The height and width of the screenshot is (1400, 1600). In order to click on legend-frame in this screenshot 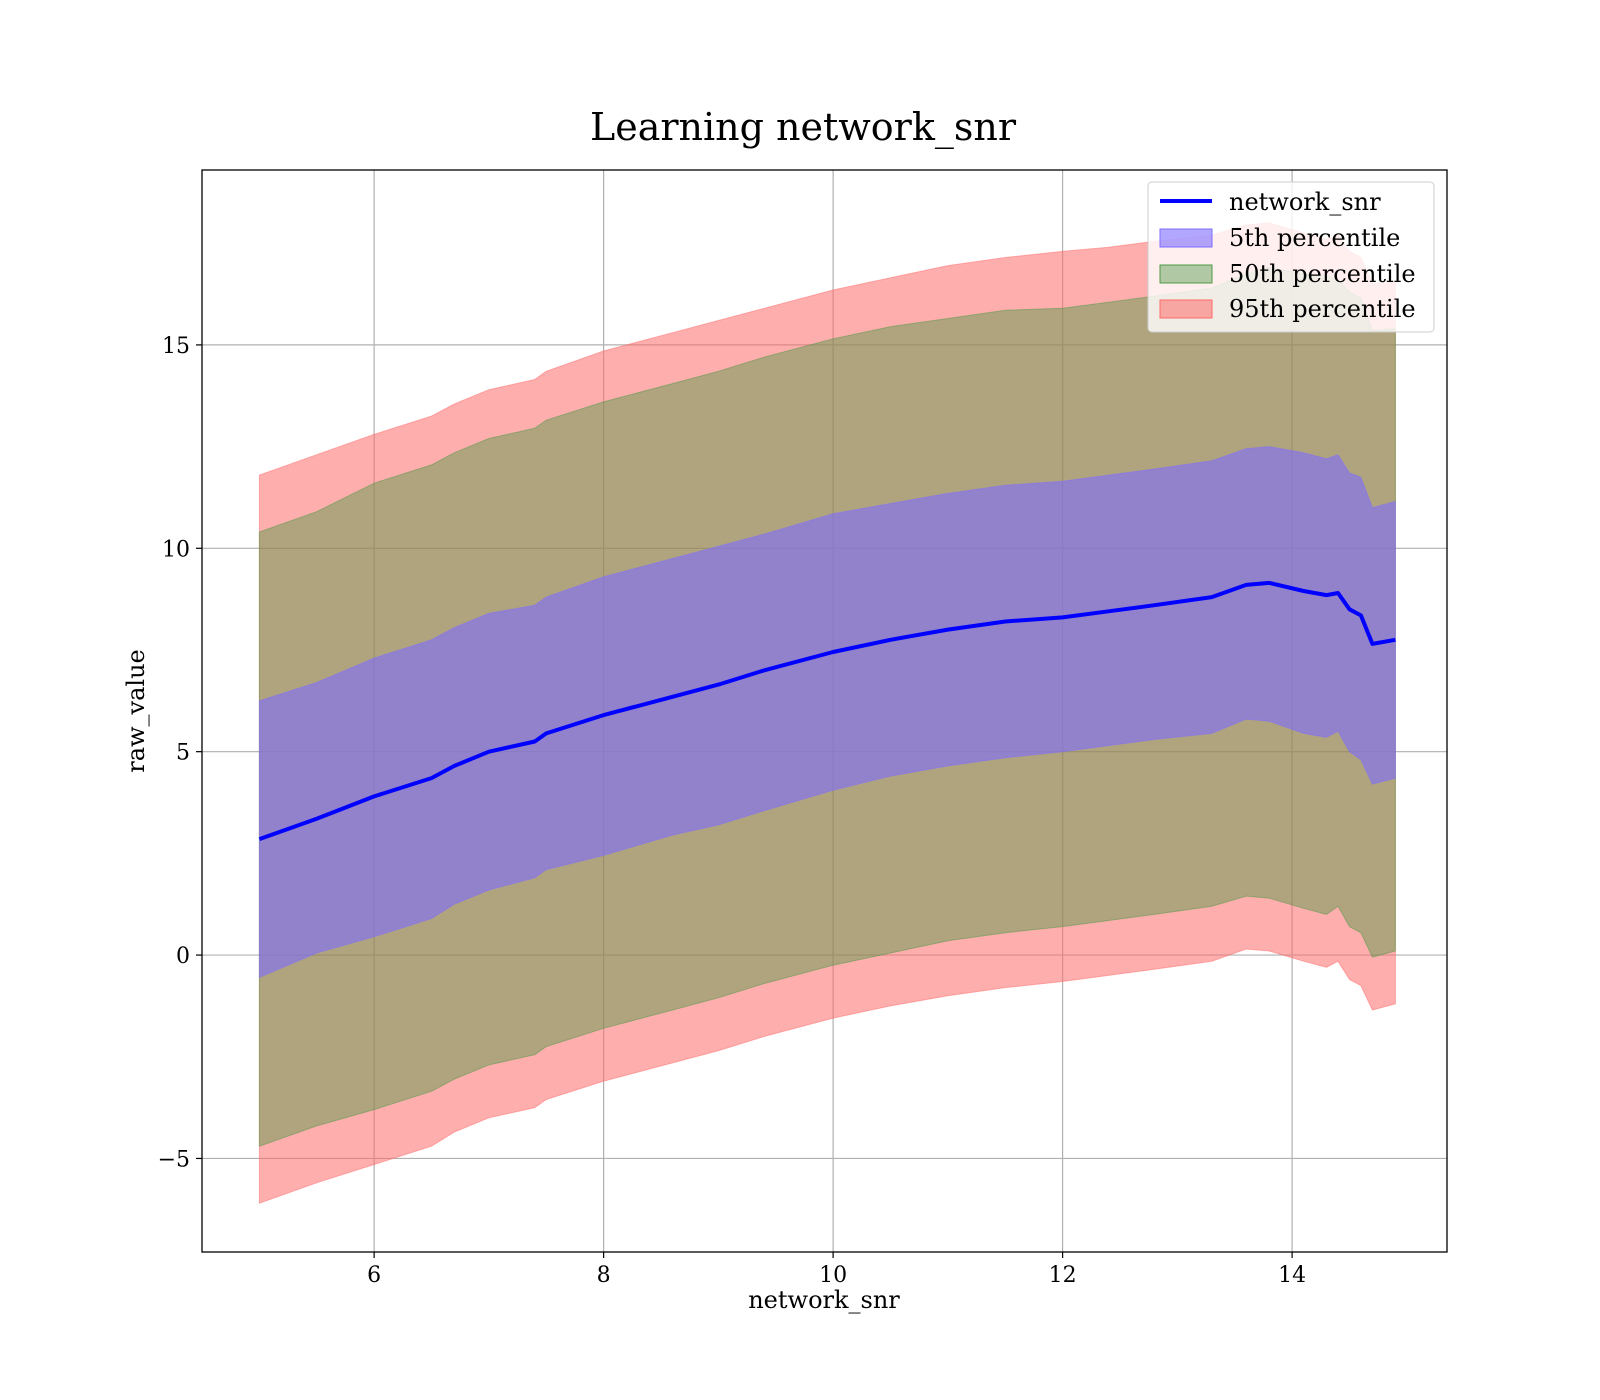, I will do `click(1291, 257)`.